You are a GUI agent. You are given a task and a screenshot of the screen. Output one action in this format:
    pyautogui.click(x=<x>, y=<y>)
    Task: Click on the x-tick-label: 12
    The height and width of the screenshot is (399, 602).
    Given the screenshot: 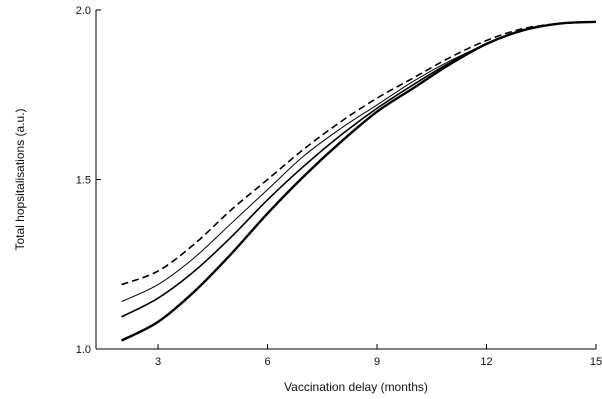 What is the action you would take?
    pyautogui.click(x=486, y=362)
    